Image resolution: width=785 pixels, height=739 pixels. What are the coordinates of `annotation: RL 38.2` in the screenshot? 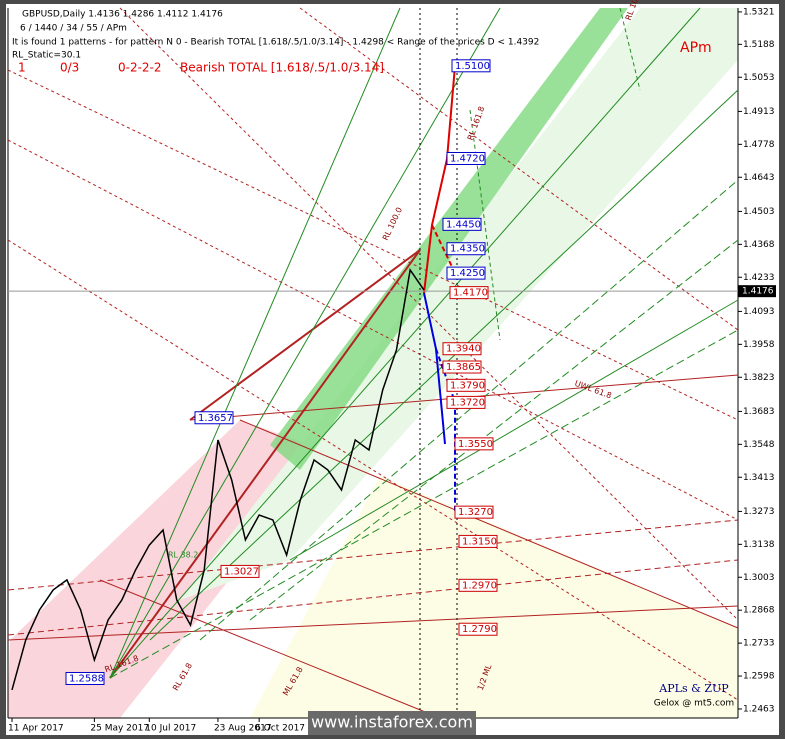 It's located at (183, 555).